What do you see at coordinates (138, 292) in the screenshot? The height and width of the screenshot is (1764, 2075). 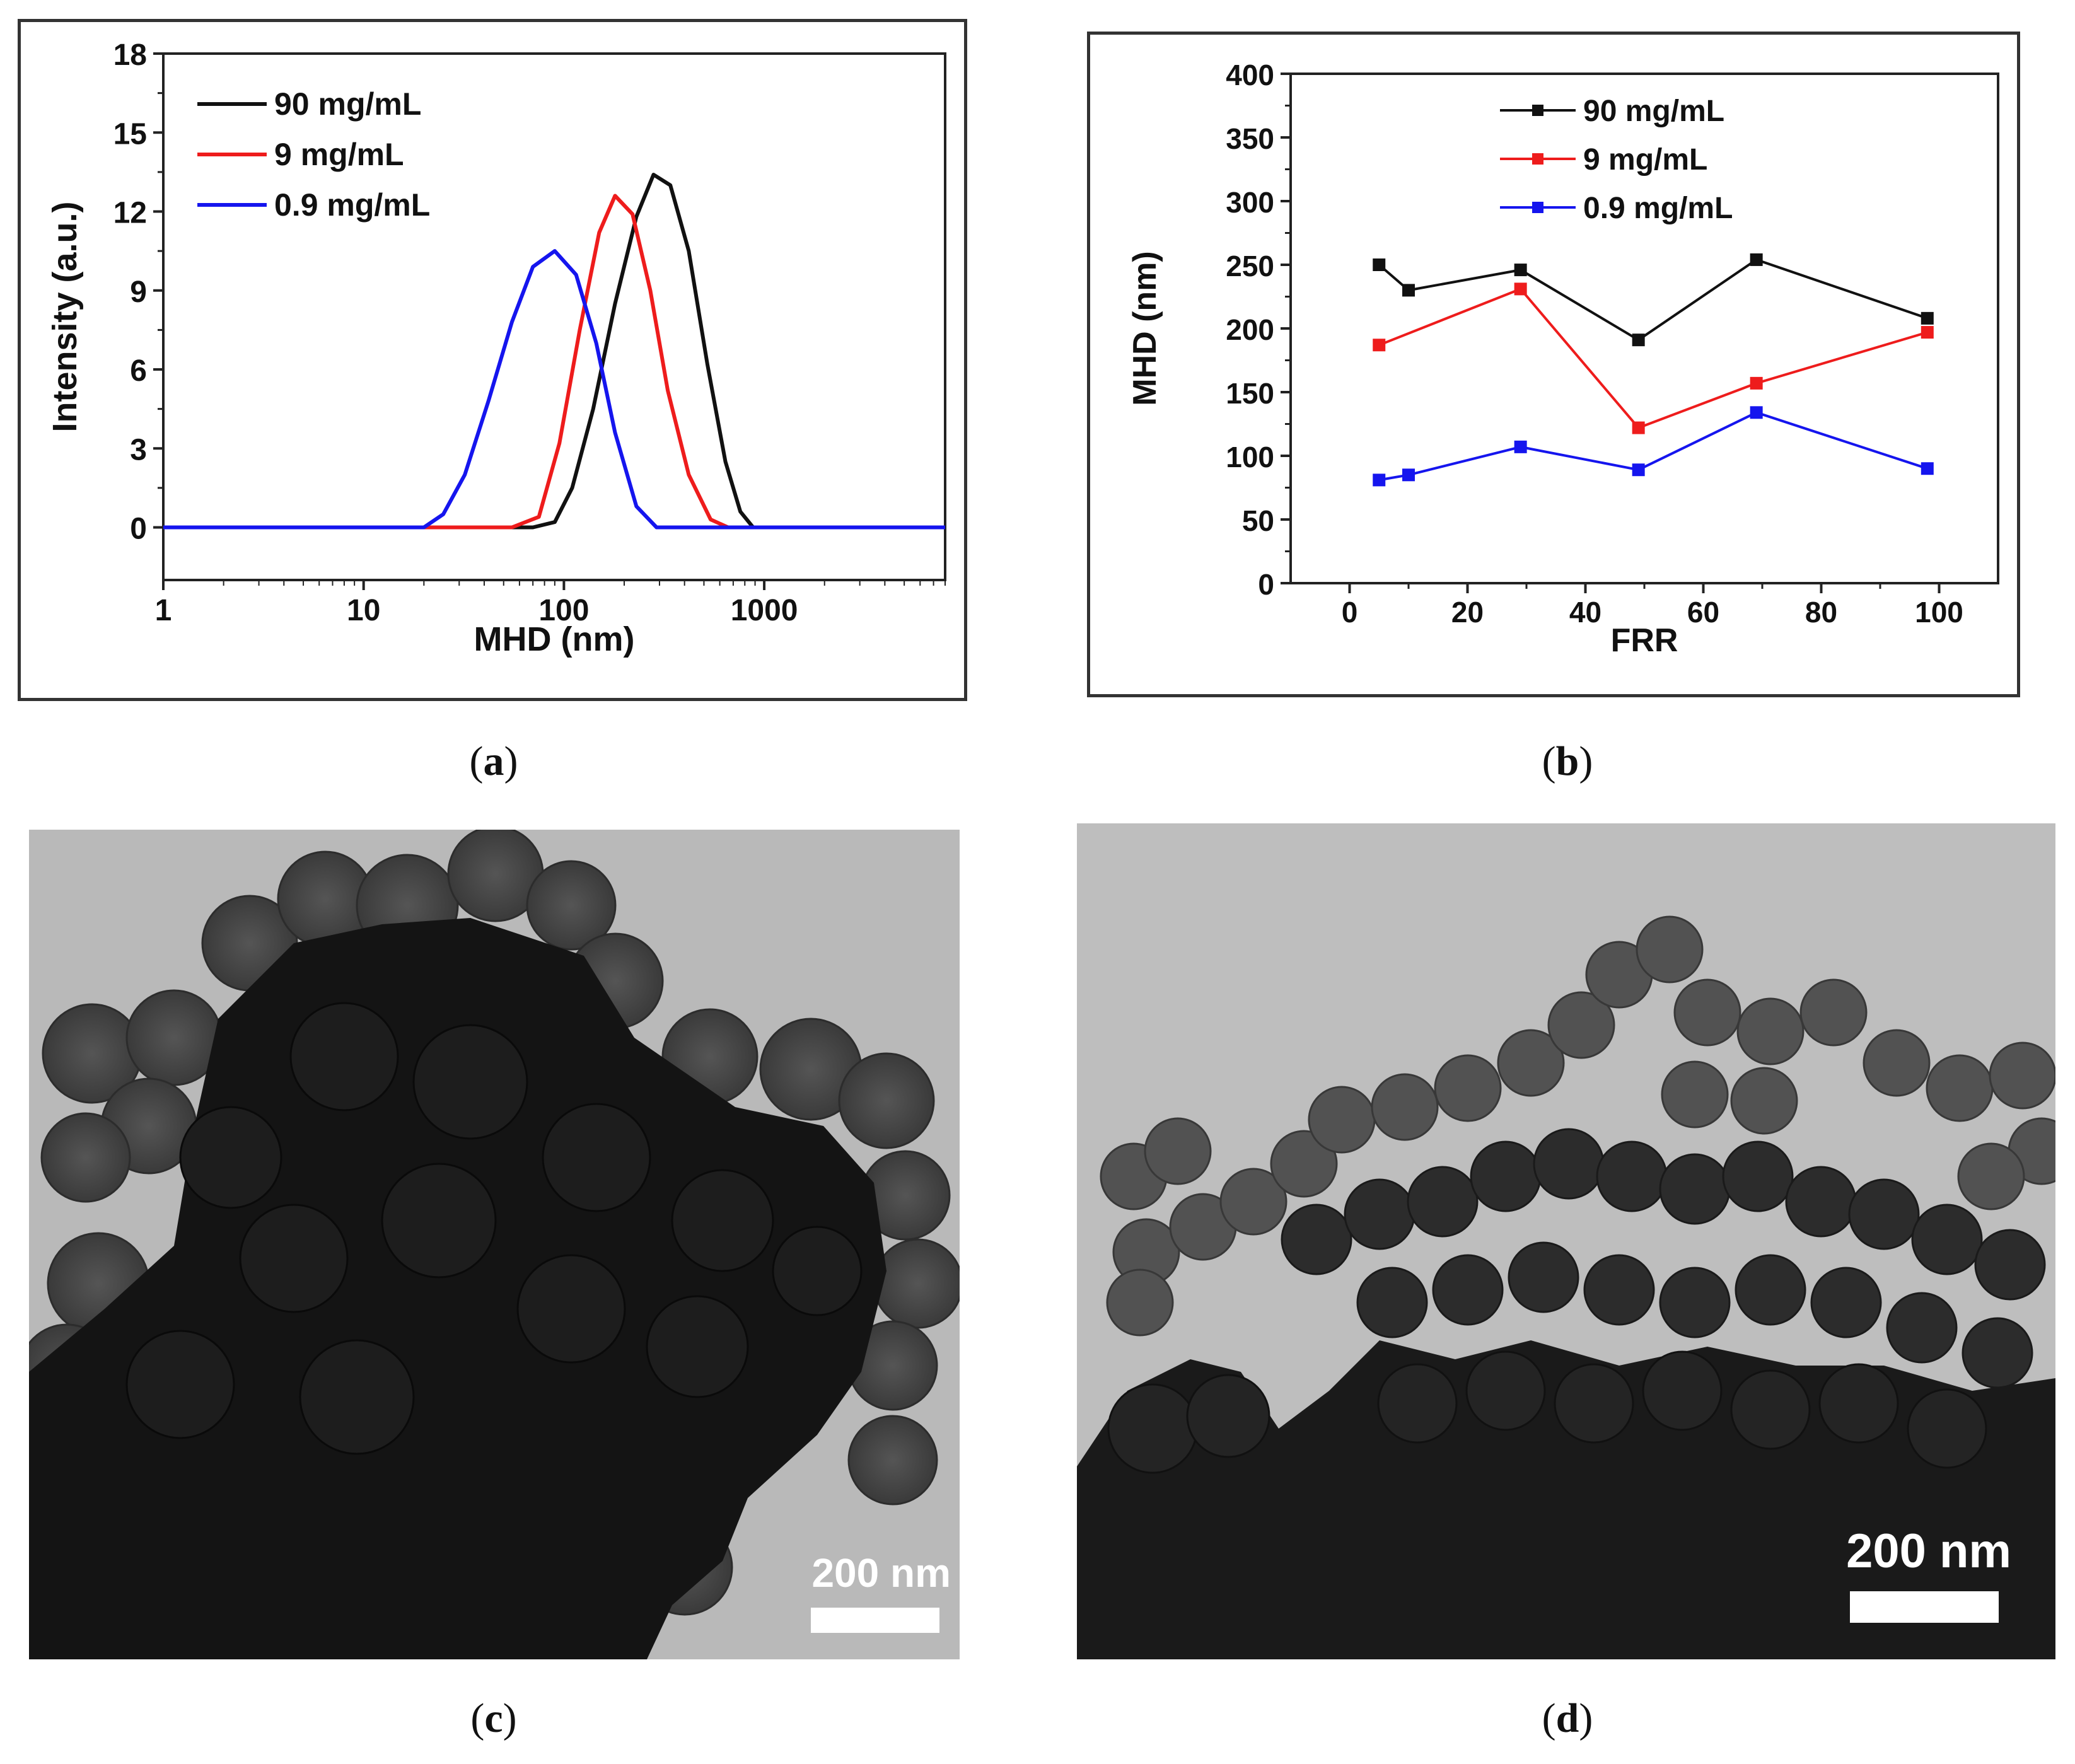 I see `y-tick-label: 9` at bounding box center [138, 292].